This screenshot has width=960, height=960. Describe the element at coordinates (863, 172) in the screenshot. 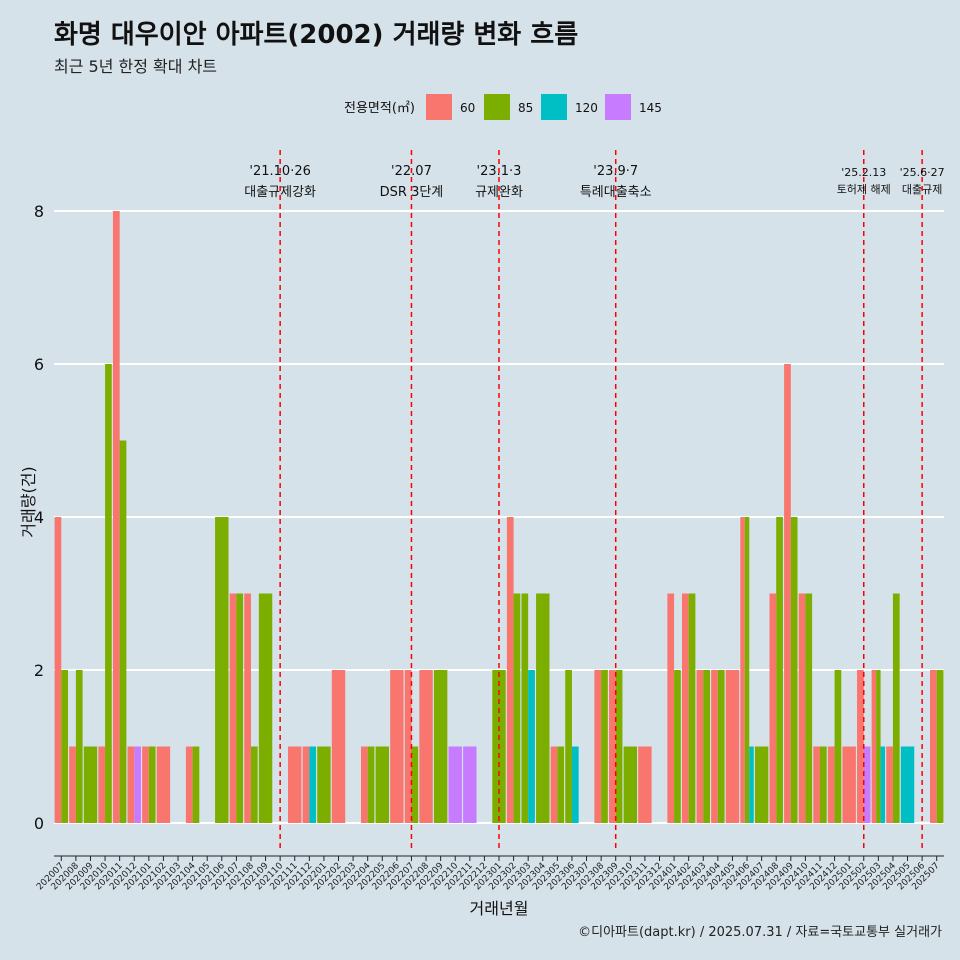

I see `event-date-202502: '25.2.13` at that location.